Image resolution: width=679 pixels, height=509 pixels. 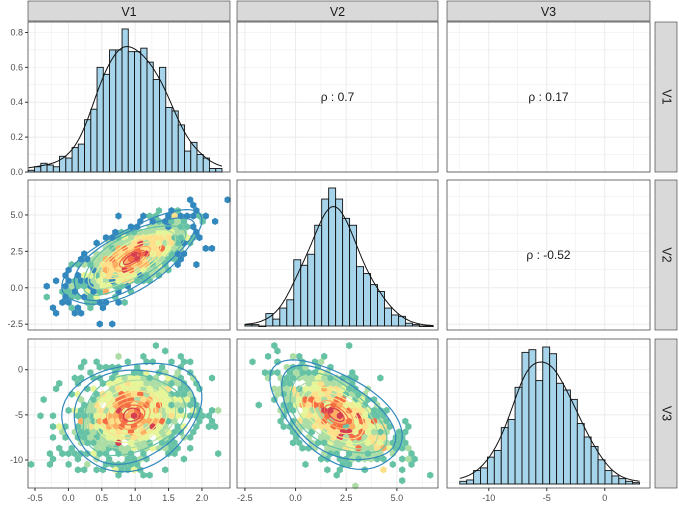 I want to click on histogram-V3, so click(x=550, y=415).